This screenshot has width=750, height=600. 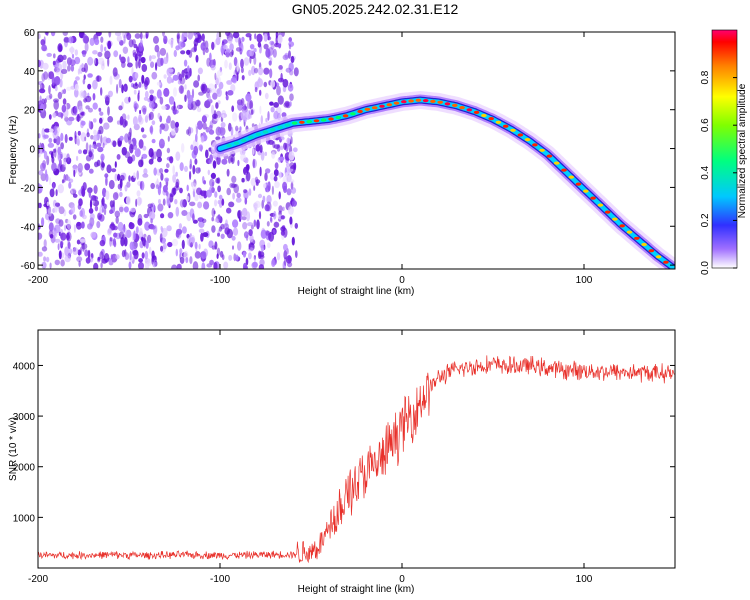 What do you see at coordinates (584, 579) in the screenshot?
I see `x-tick-label: 100` at bounding box center [584, 579].